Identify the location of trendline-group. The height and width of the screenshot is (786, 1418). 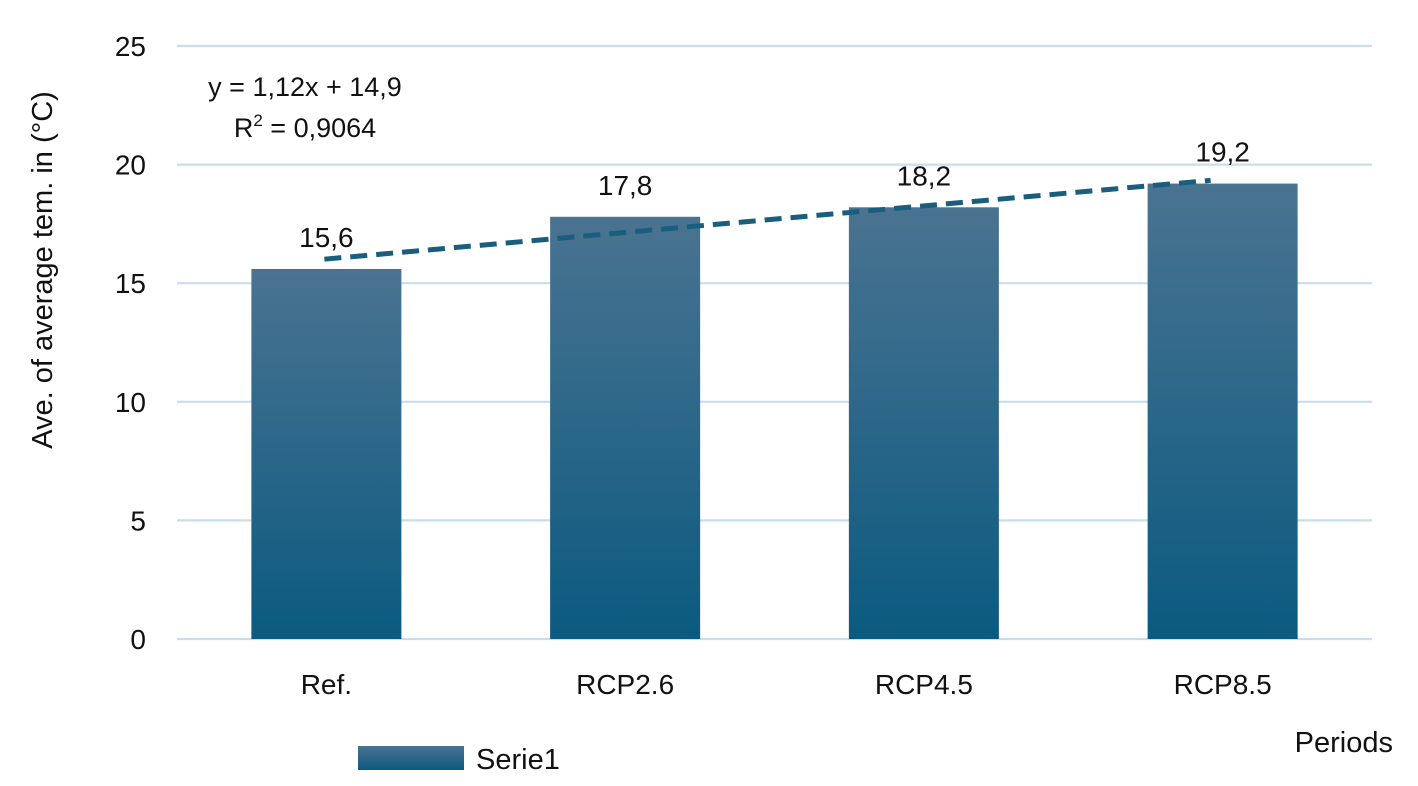
(767, 219).